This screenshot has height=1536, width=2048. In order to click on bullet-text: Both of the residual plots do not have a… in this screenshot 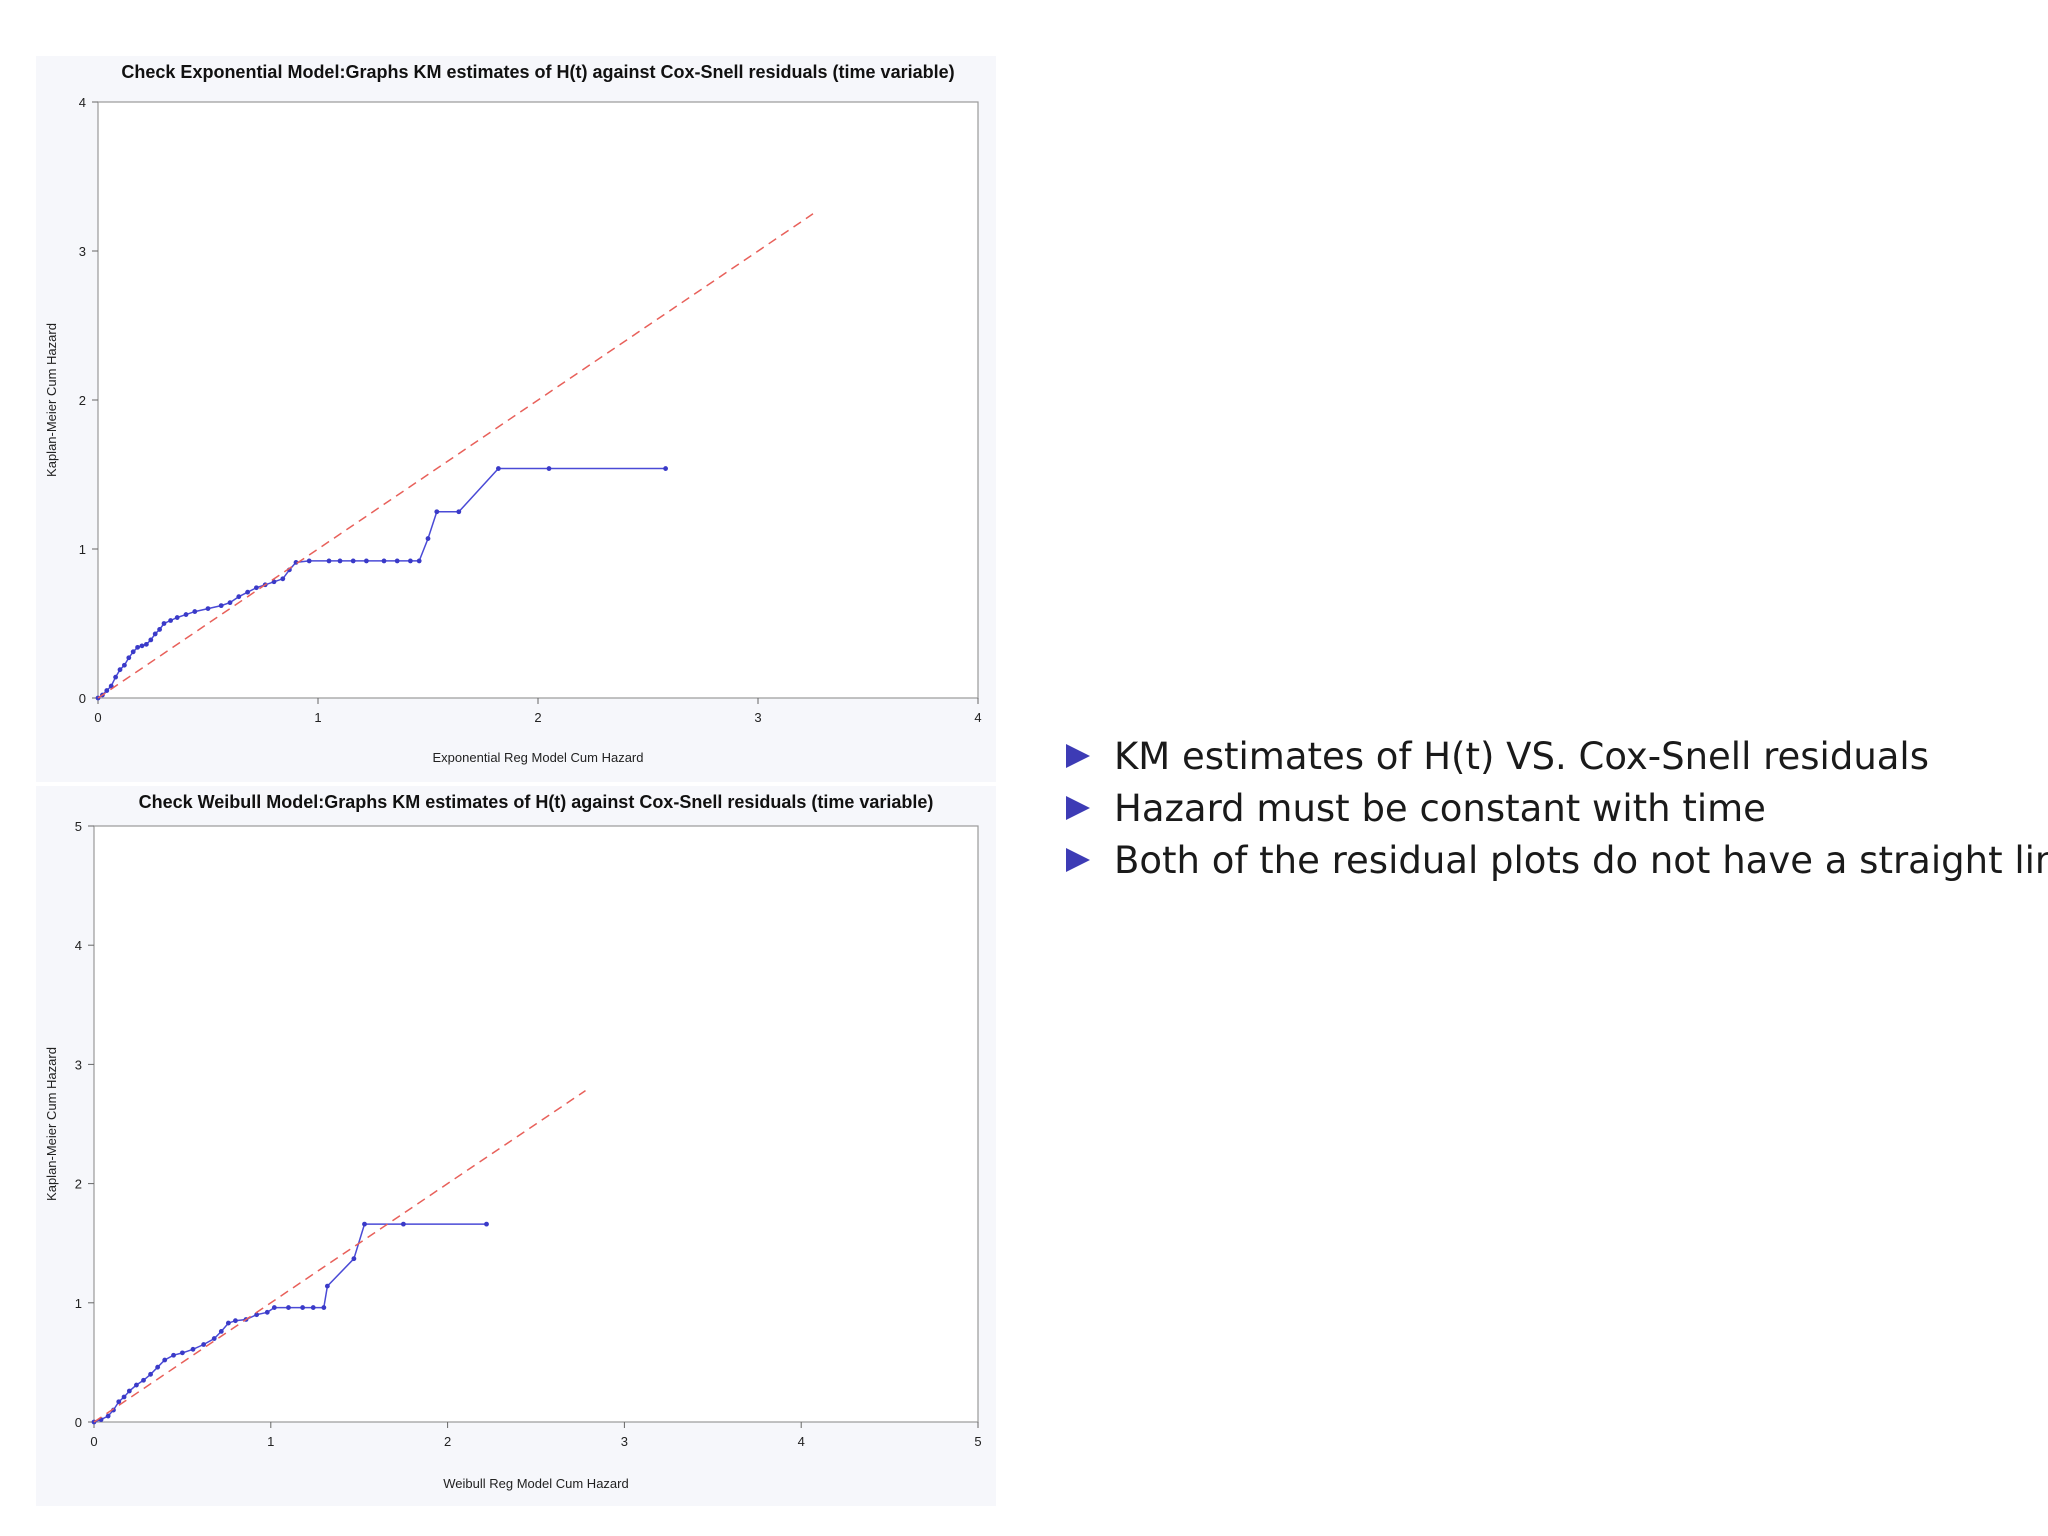, I will do `click(1581, 860)`.